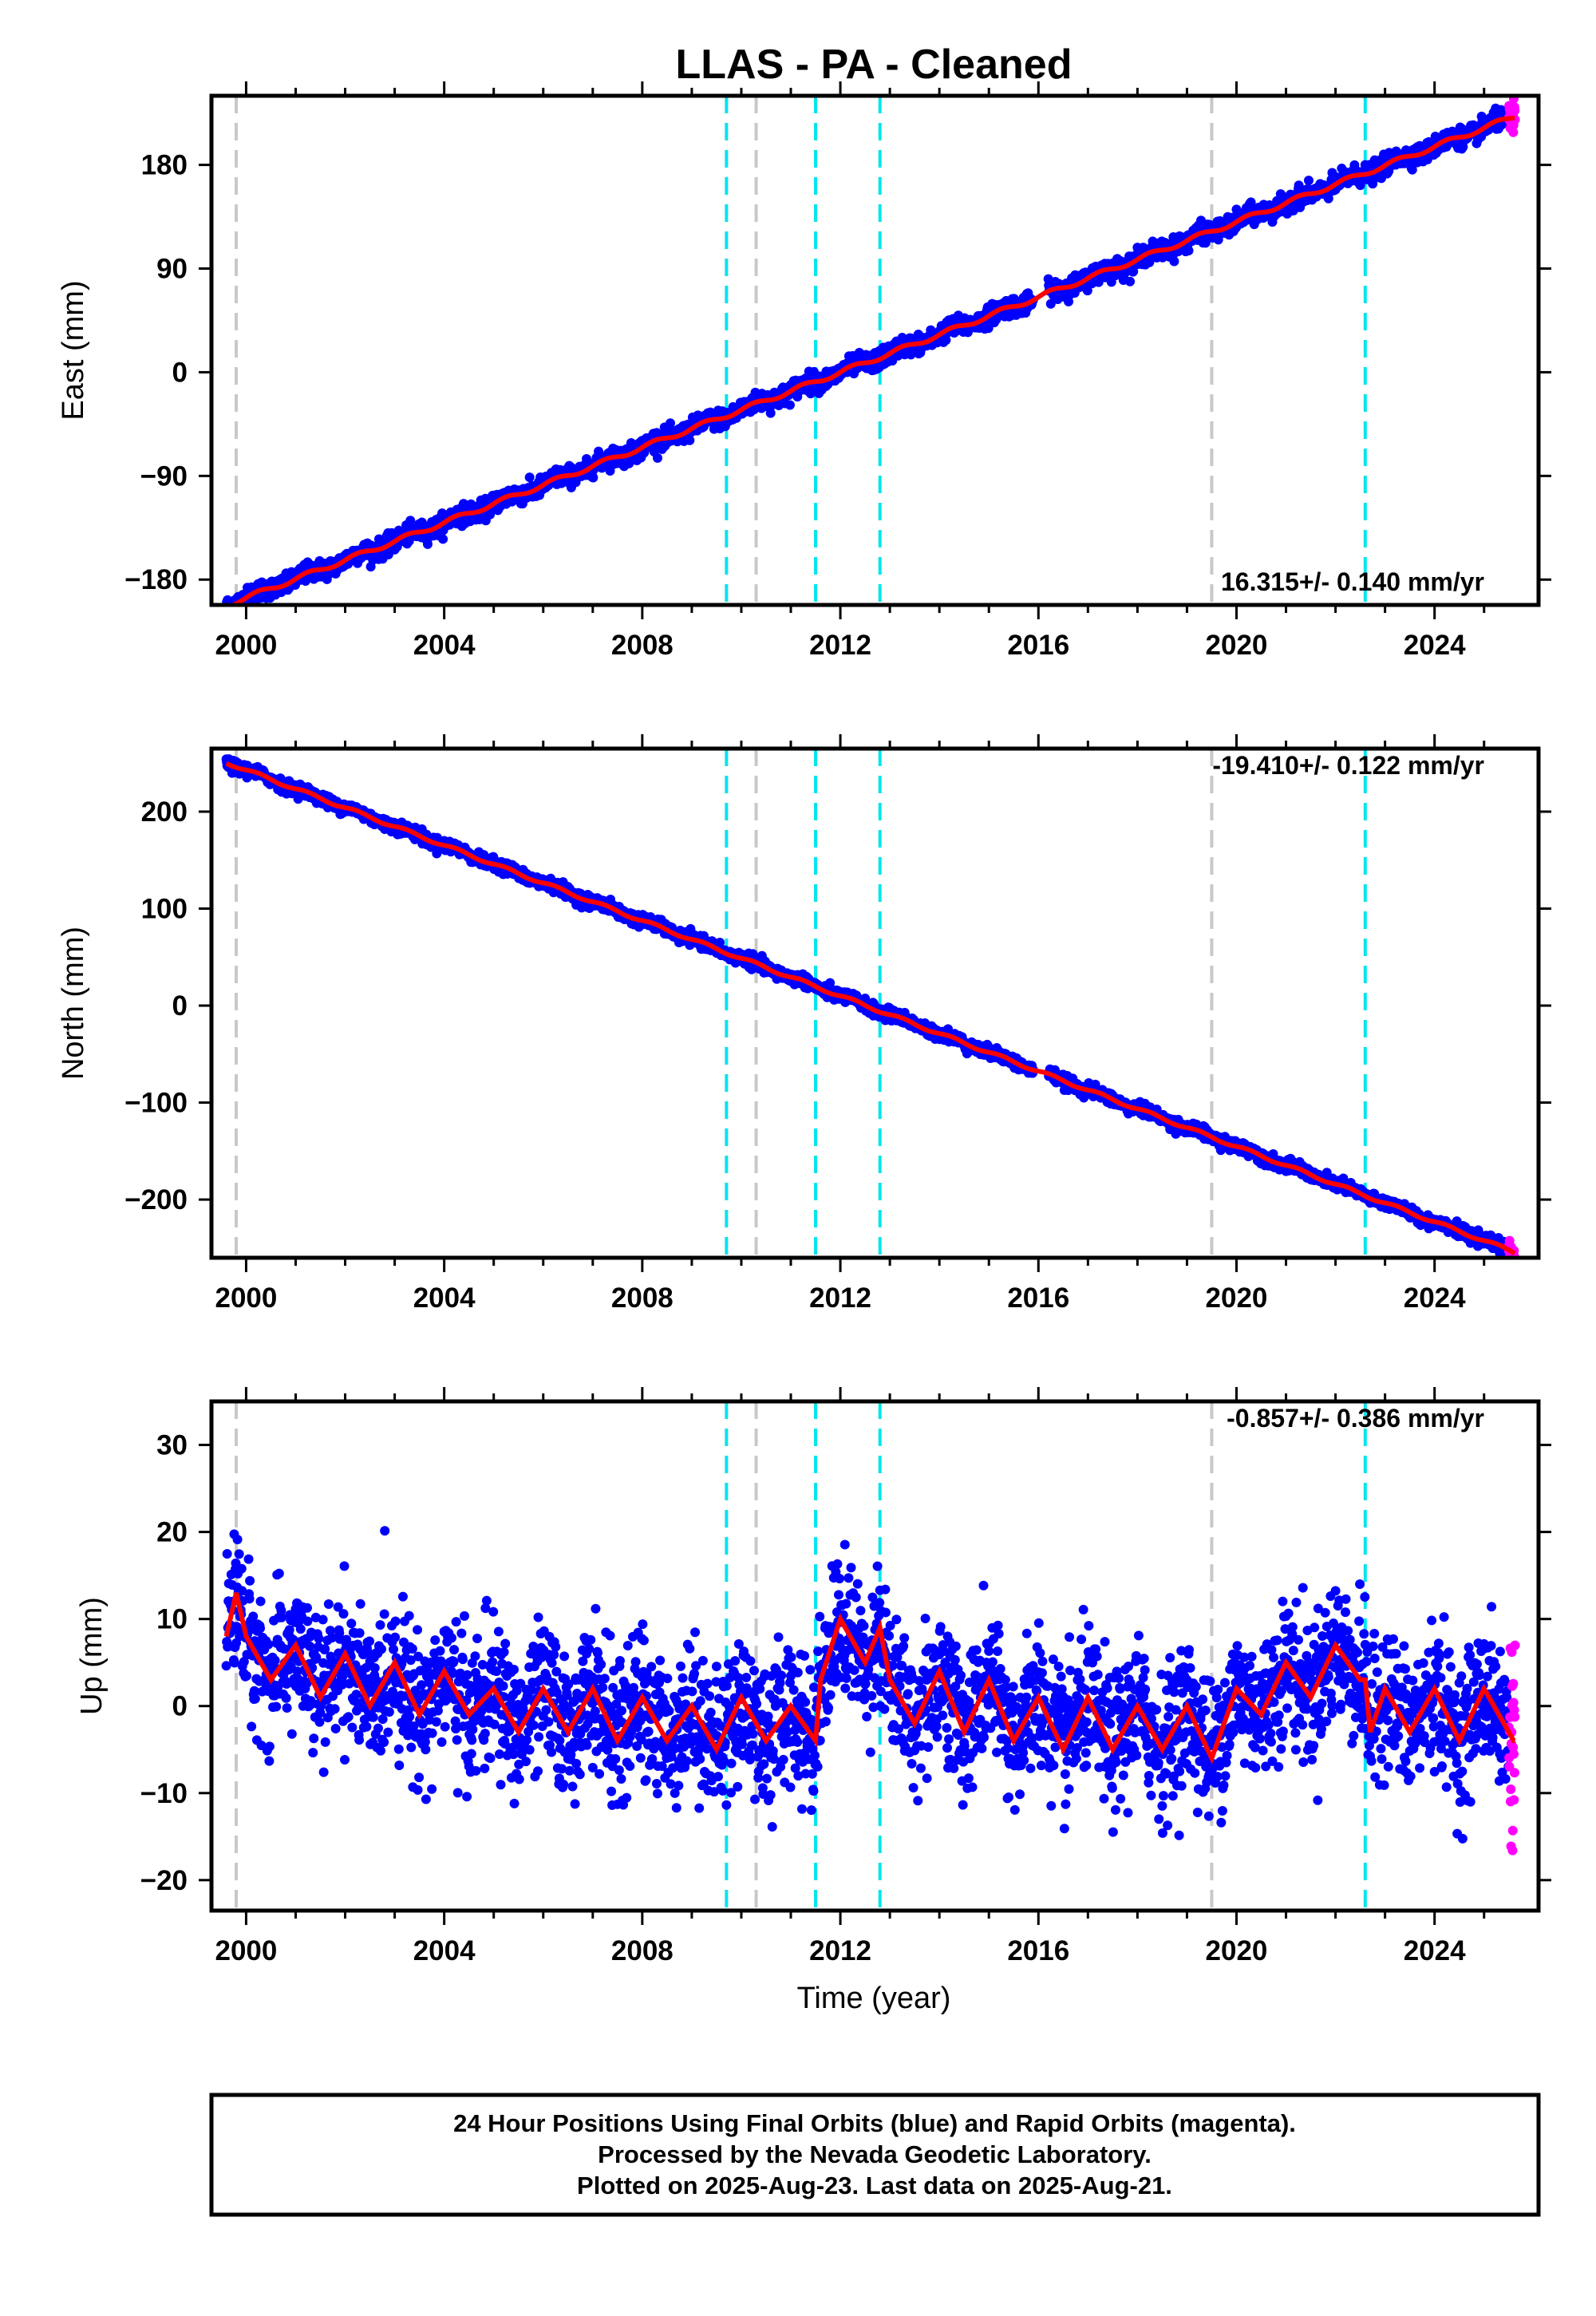  I want to click on x-tick-label: 2004, so click(444, 645).